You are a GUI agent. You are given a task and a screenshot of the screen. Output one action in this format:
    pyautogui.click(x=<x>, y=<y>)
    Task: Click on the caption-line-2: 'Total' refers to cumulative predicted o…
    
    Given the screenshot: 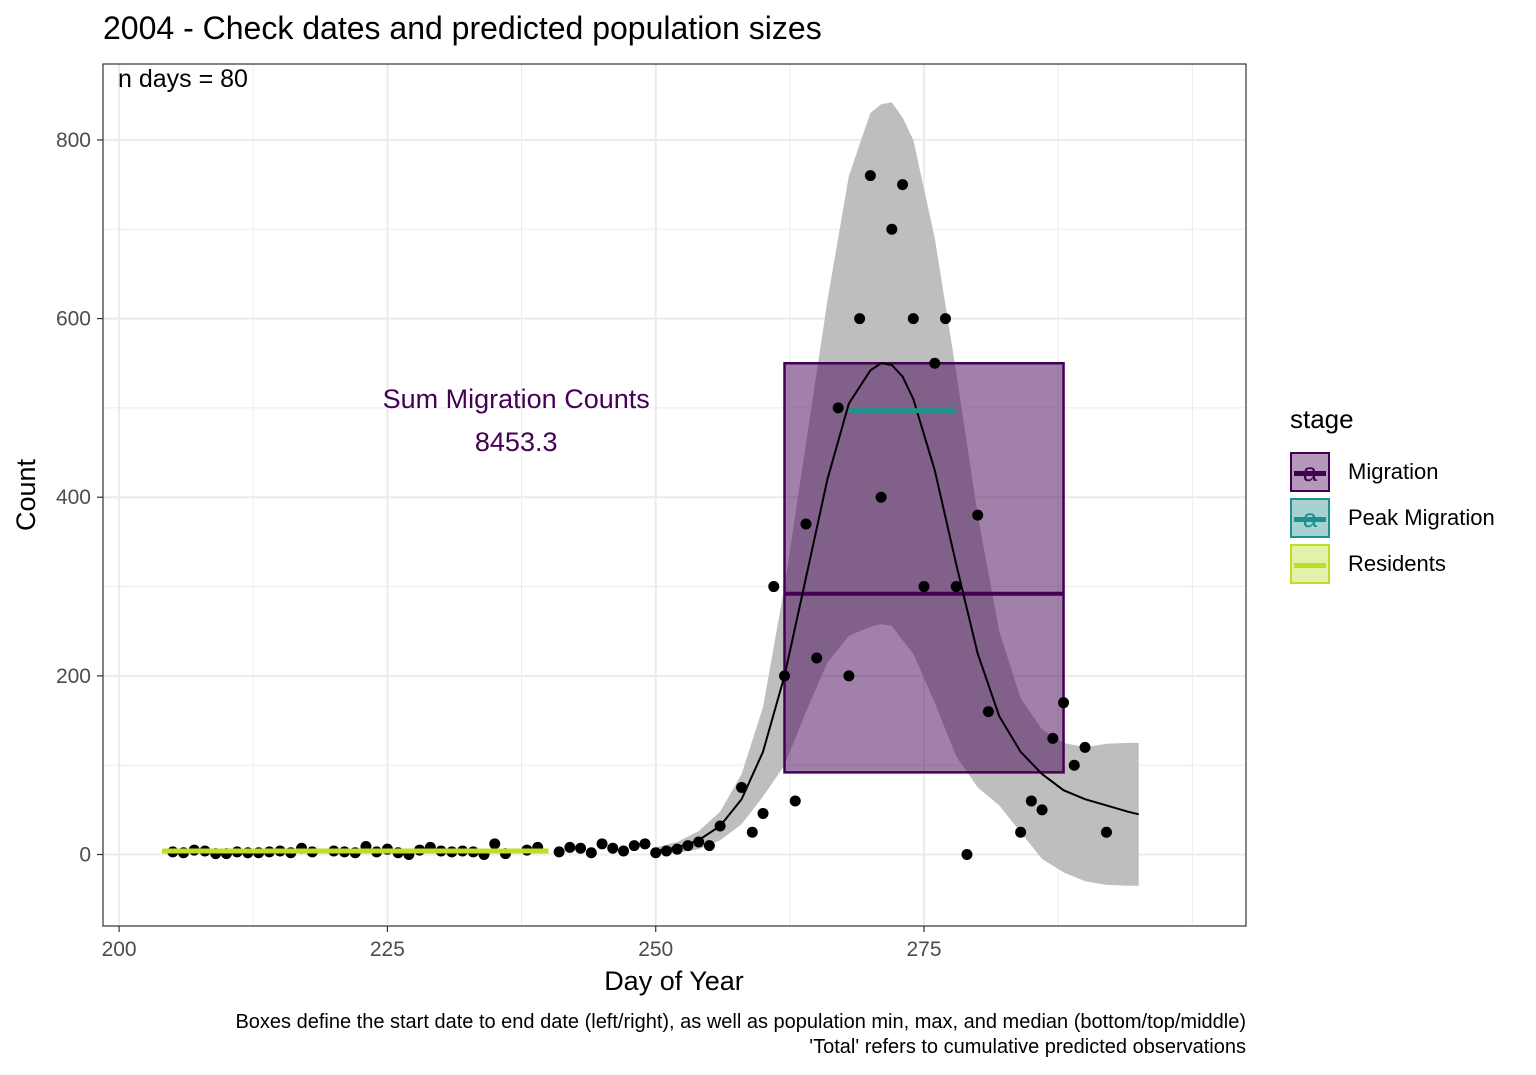 What is the action you would take?
    pyautogui.click(x=1027, y=1047)
    